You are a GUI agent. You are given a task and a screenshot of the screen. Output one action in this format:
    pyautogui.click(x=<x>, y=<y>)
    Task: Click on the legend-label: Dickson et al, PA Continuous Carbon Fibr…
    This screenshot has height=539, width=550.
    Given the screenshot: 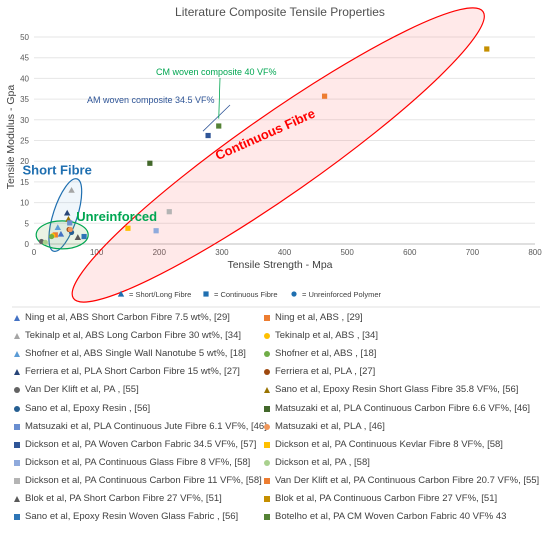 What is the action you would take?
    pyautogui.click(x=143, y=480)
    